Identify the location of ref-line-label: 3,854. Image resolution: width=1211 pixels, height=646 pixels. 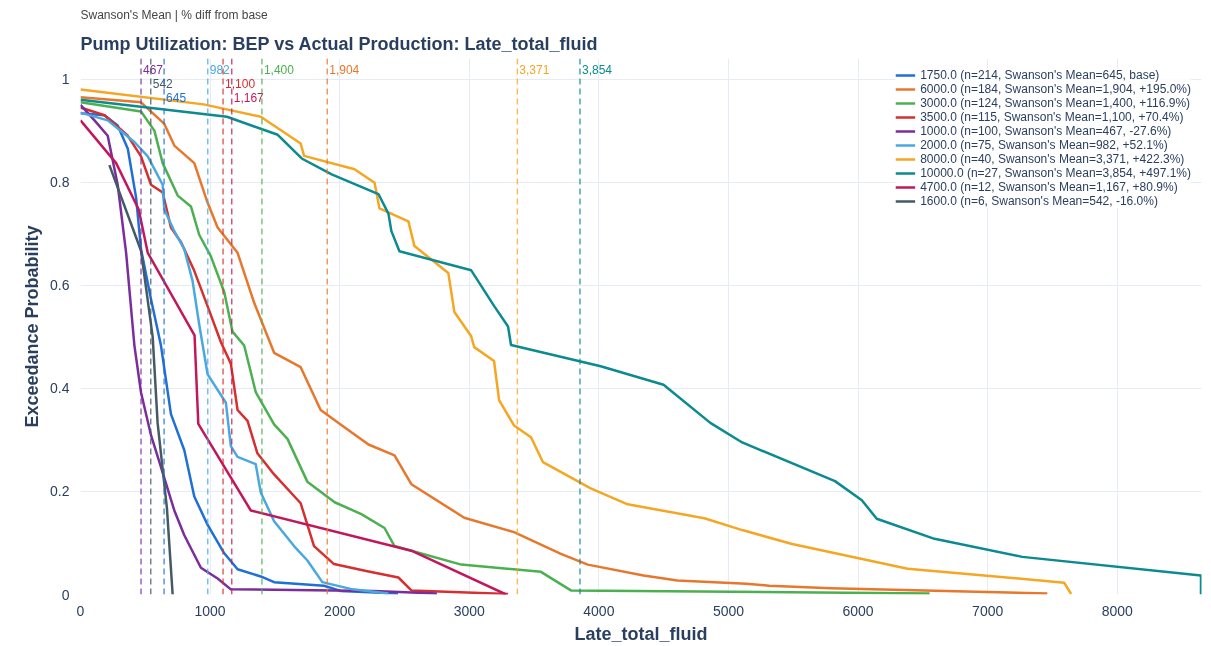
(597, 69).